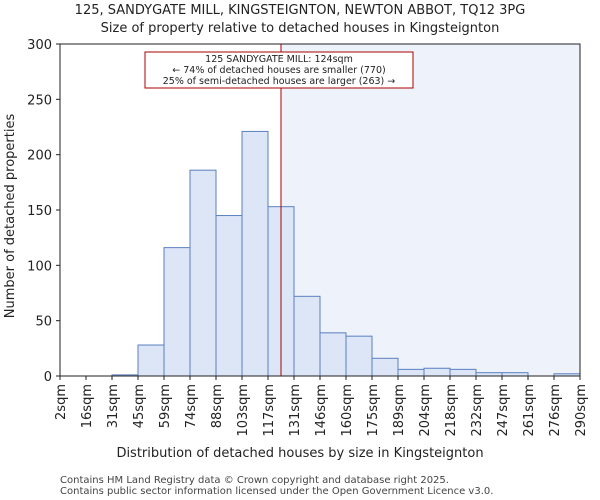  What do you see at coordinates (581, 410) in the screenshot?
I see `x-tick-label: 290sqm` at bounding box center [581, 410].